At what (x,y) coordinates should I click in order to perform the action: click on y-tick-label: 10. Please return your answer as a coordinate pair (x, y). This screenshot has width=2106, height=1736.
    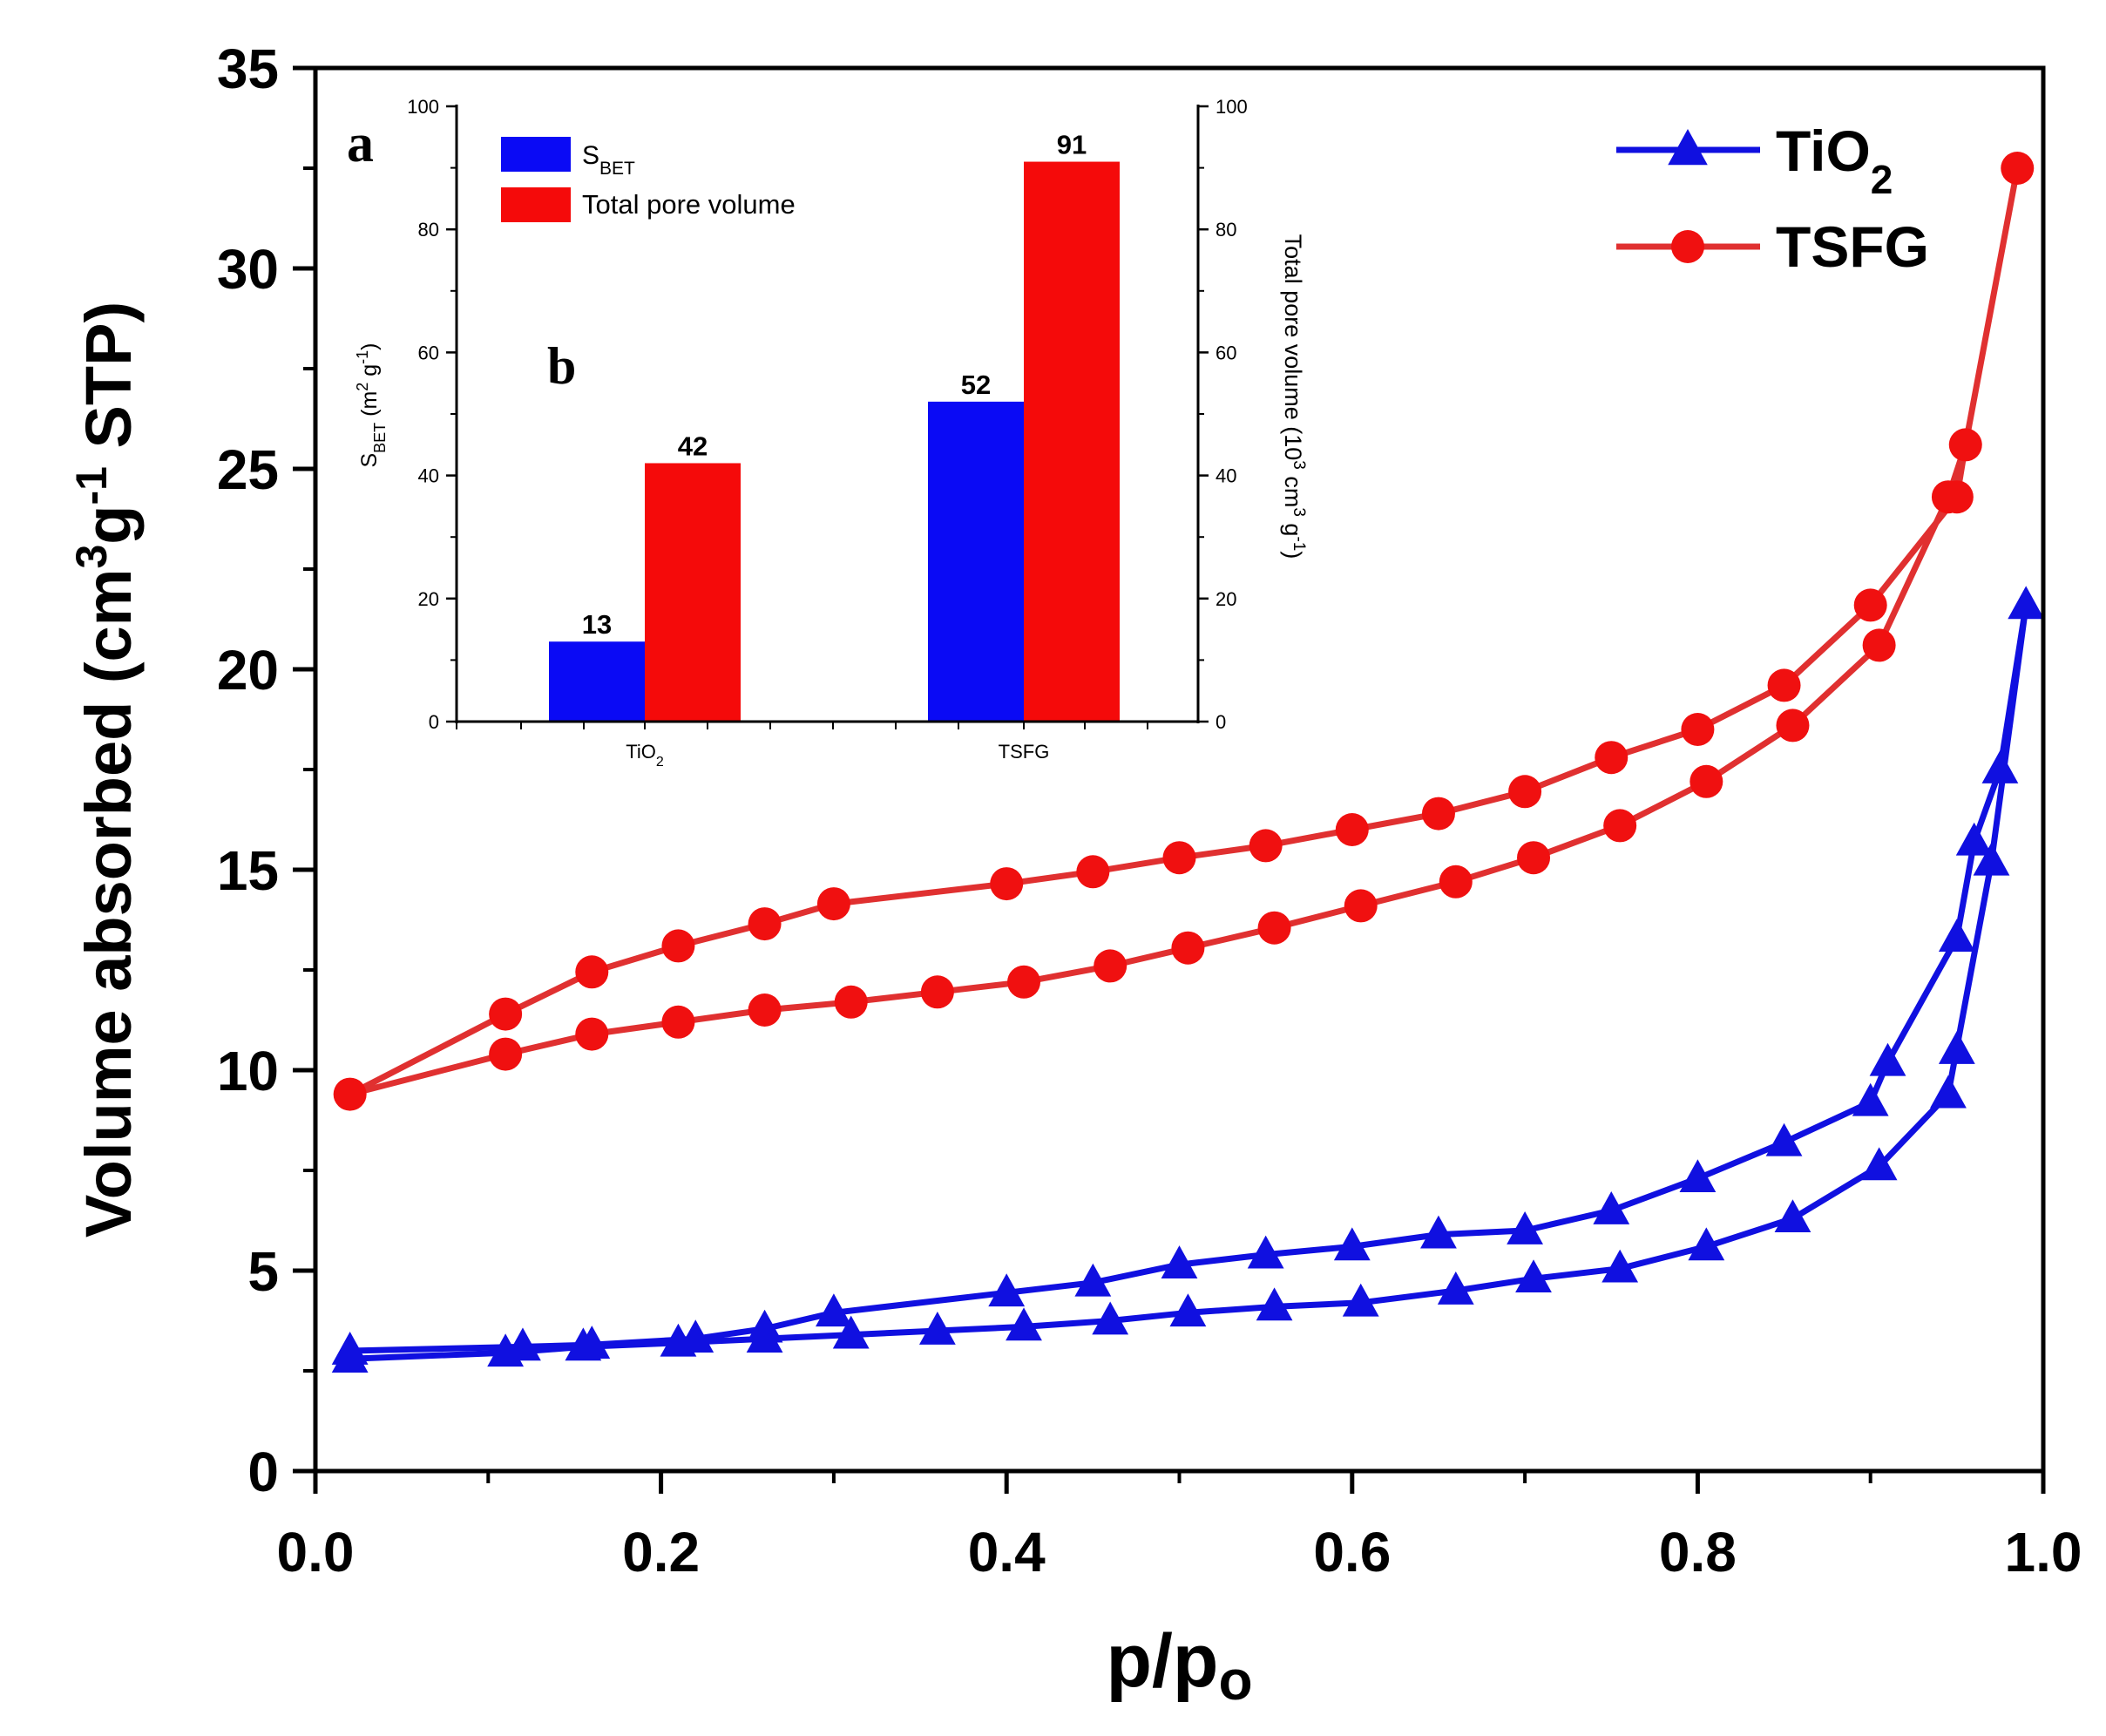
    Looking at the image, I should click on (248, 1071).